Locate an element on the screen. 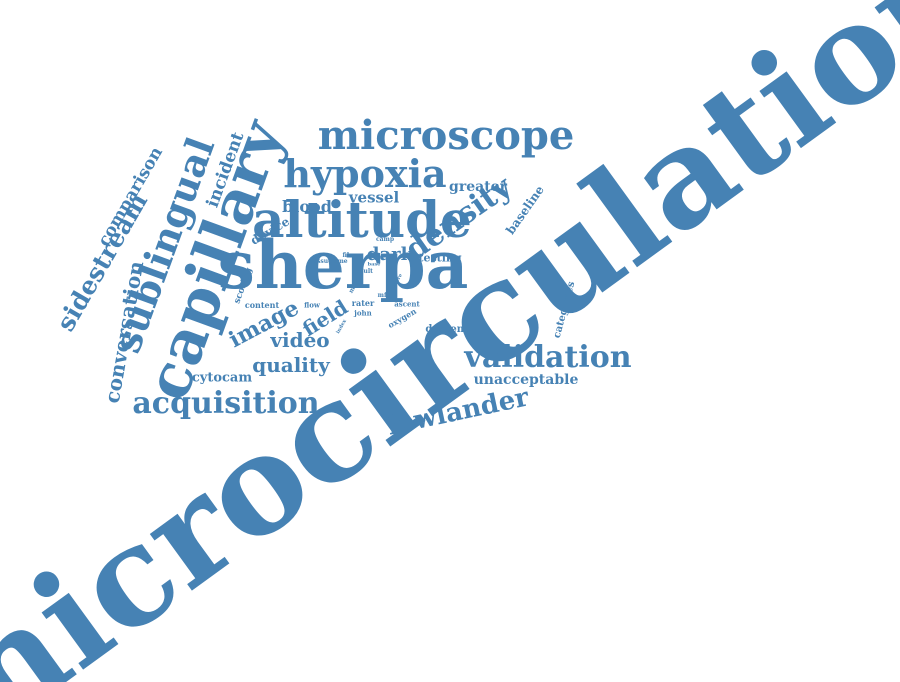  word-unacceptable: unacceptable is located at coordinates (526, 380).